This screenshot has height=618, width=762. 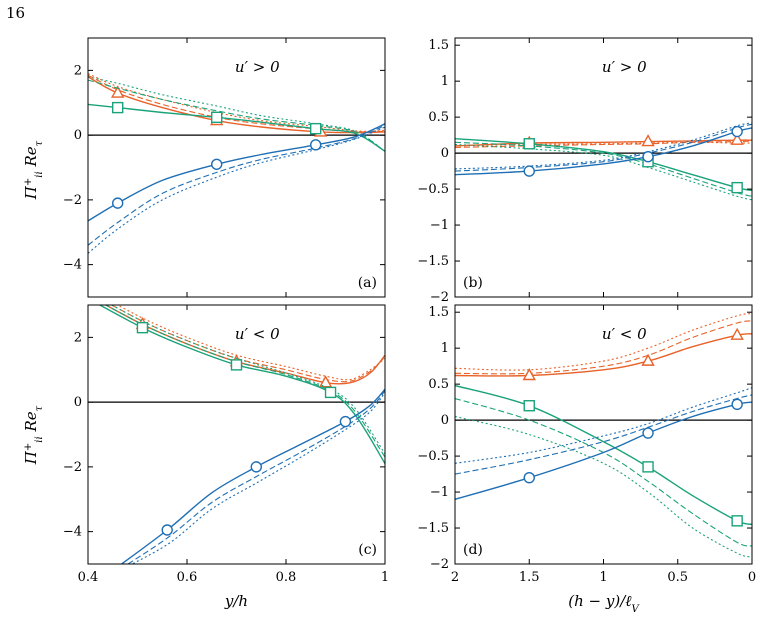 I want to click on y-axis-label-bottom: Π+ii Reτ, so click(x=33, y=435).